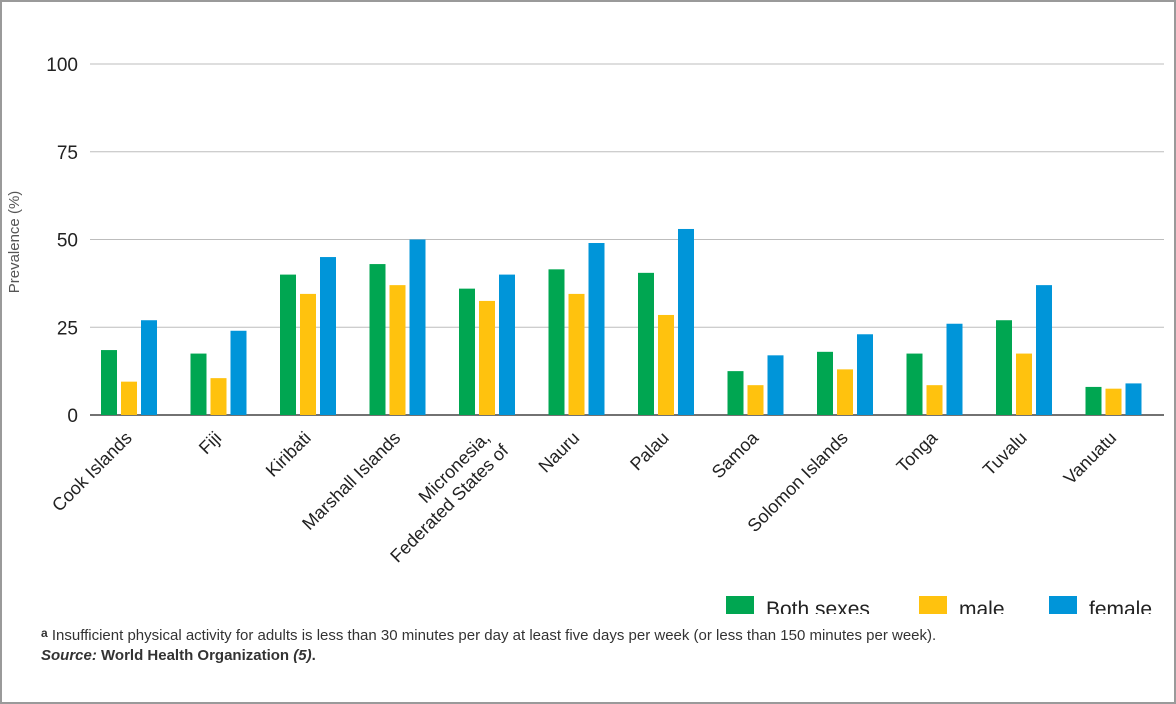 The width and height of the screenshot is (1176, 704). I want to click on category-label: Samoa, so click(735, 454).